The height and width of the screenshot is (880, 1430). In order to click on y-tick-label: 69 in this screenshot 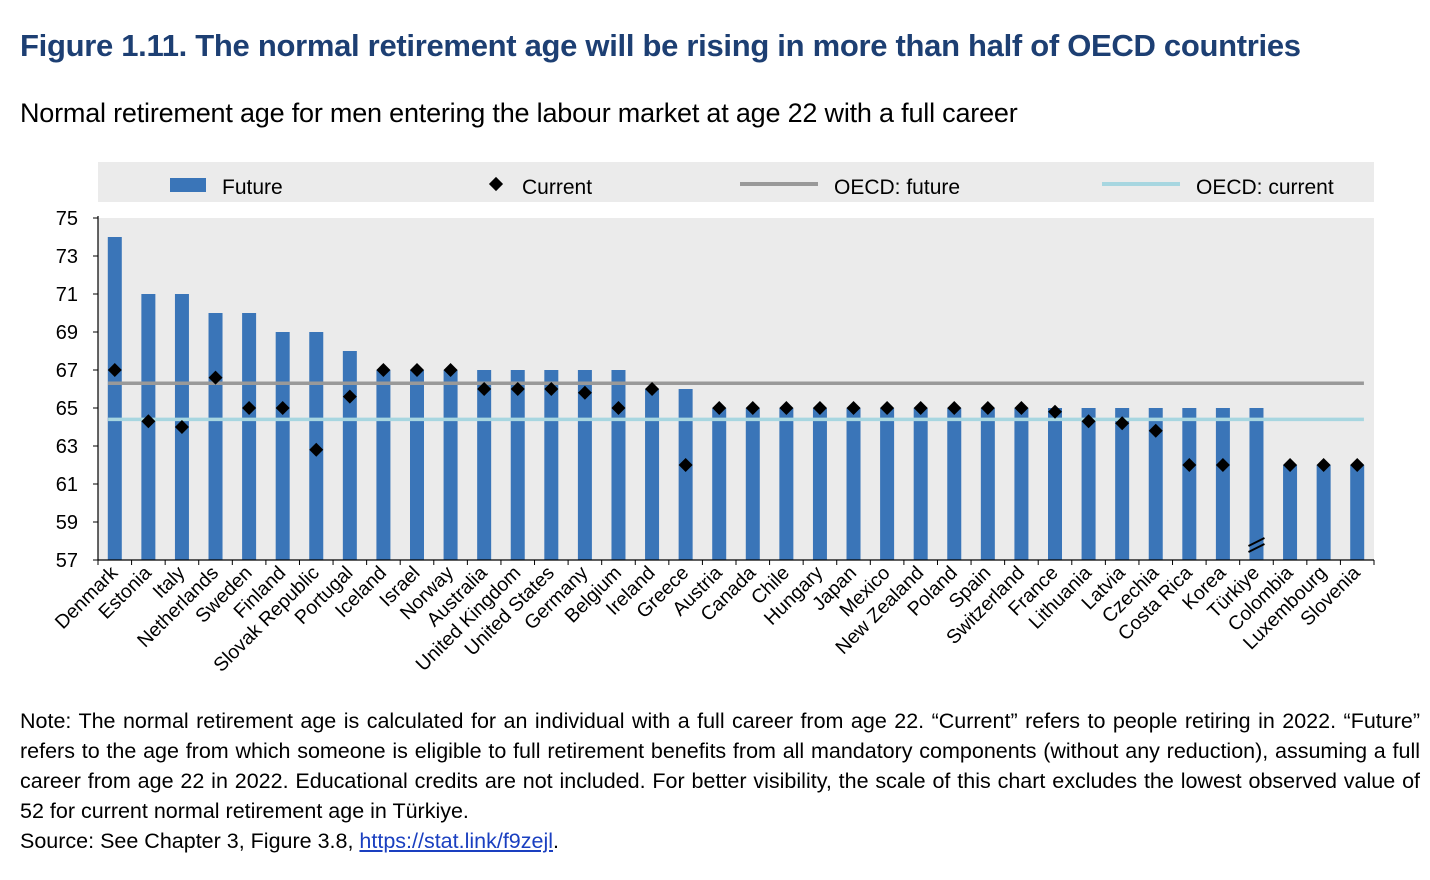, I will do `click(67, 333)`.